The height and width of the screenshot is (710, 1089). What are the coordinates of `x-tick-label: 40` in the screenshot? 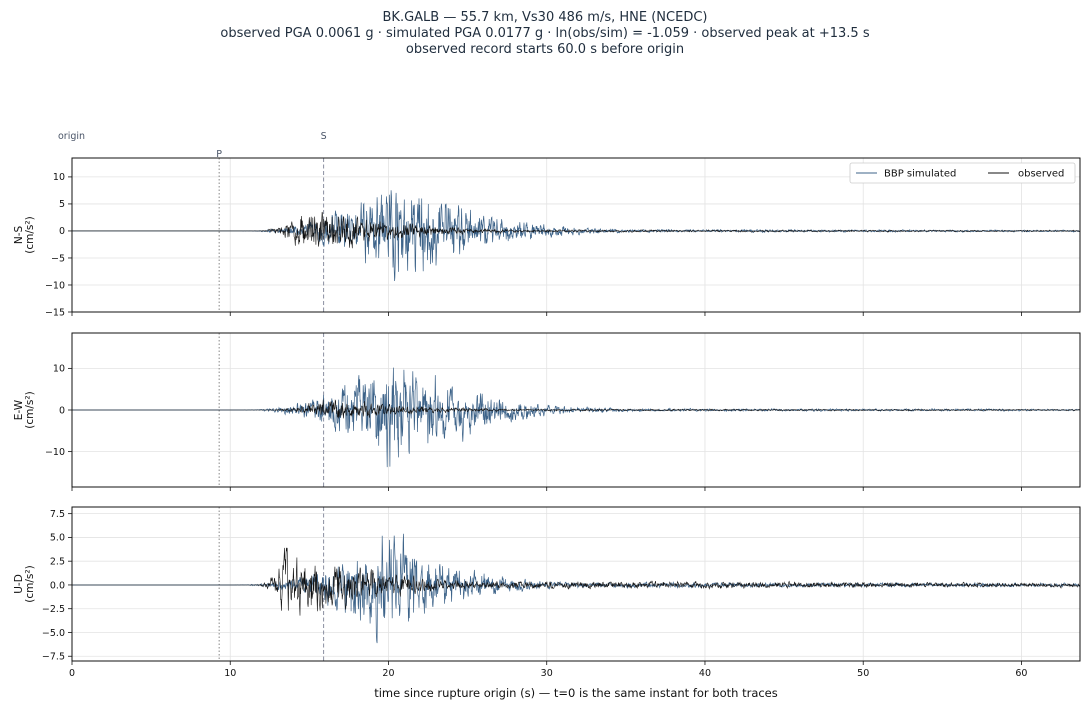 It's located at (705, 673).